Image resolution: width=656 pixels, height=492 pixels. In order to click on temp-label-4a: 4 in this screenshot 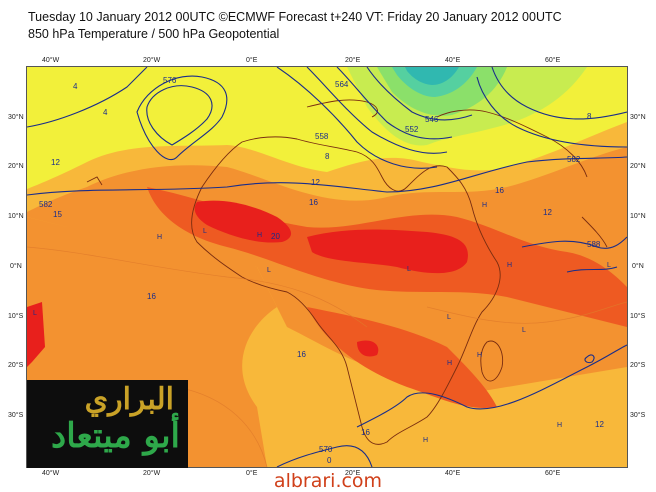, I will do `click(75, 86)`.